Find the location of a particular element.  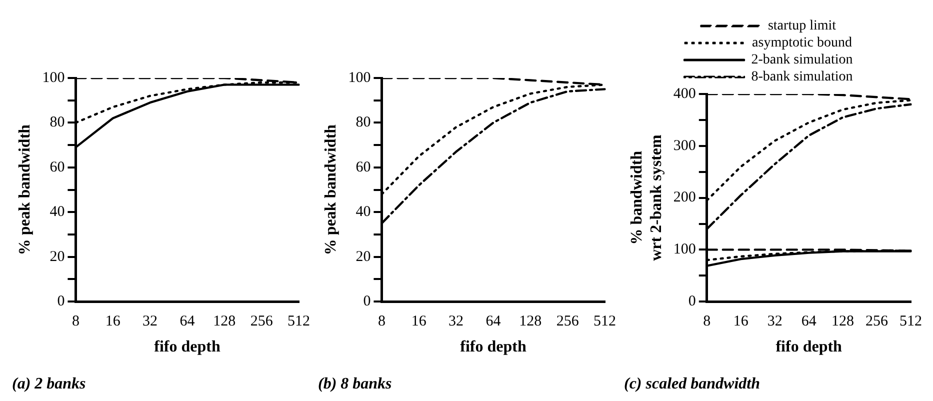

y-axis-title: % bandwidth wrt 2-bank system is located at coordinates (646, 197).